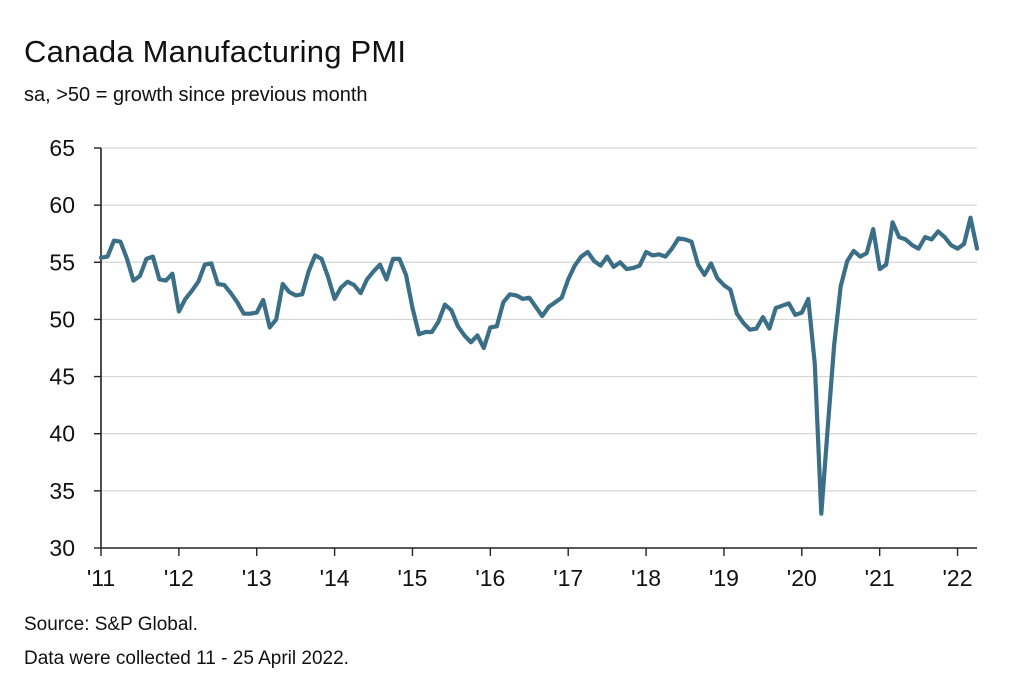 The width and height of the screenshot is (1024, 693). What do you see at coordinates (215, 51) in the screenshot?
I see `chart-title: Canada Manufacturing PMI` at bounding box center [215, 51].